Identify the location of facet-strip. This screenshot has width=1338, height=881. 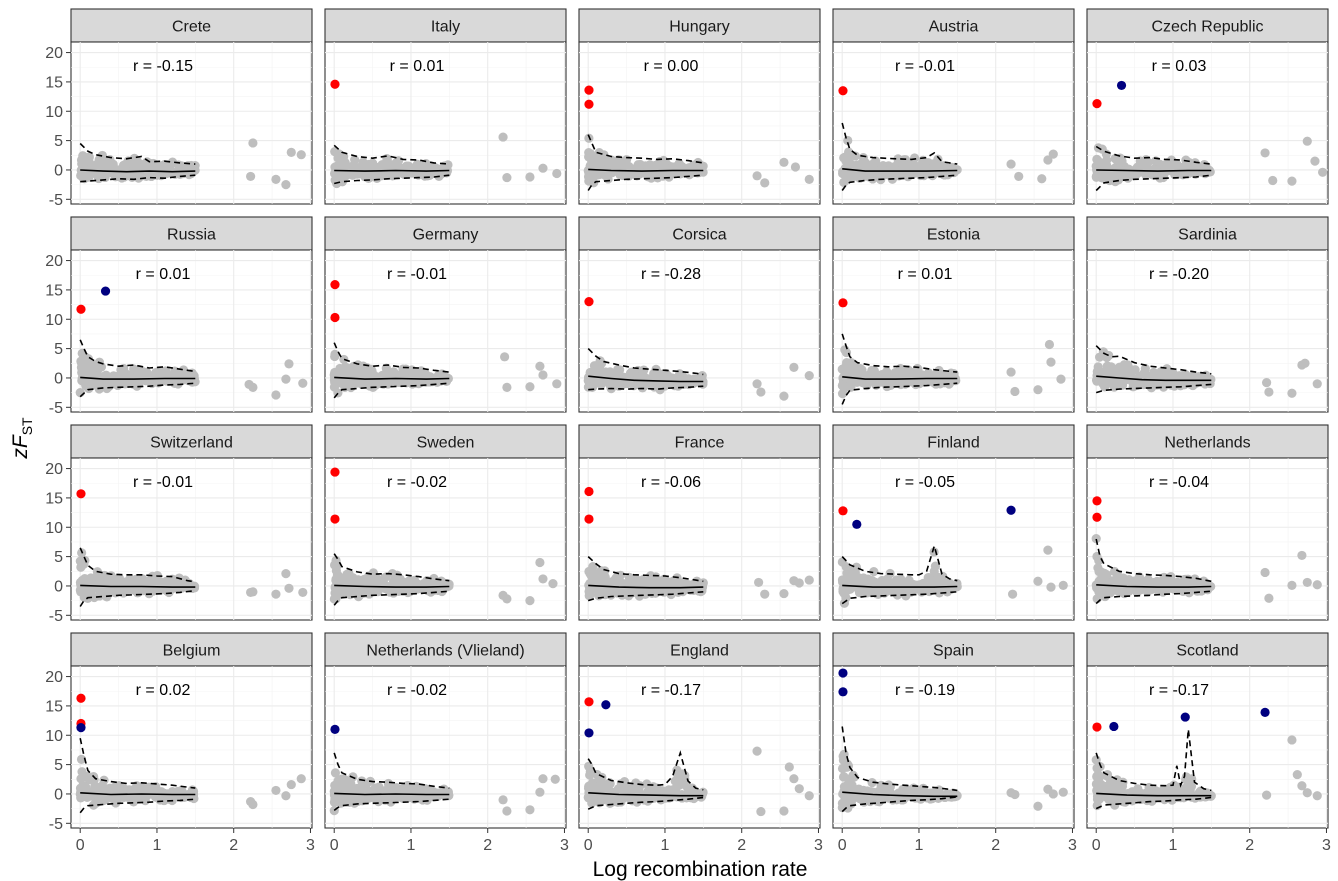
(1207, 25).